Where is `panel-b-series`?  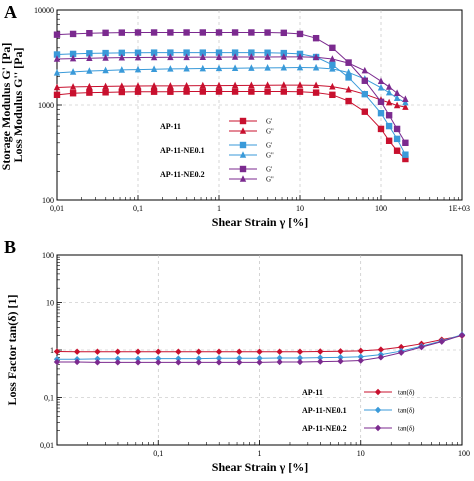 panel-b-series is located at coordinates (259, 348).